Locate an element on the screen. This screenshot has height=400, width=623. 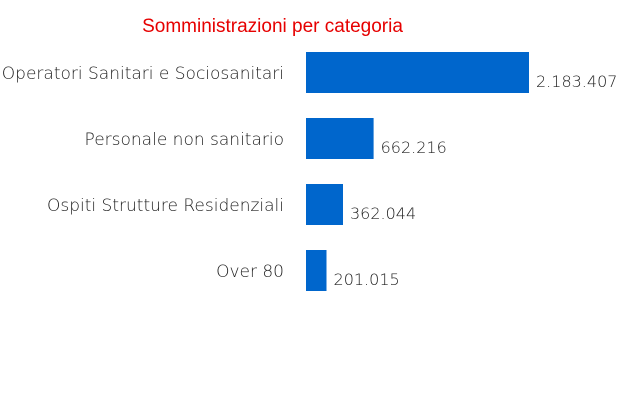
category-label-4: Over 80 is located at coordinates (250, 272).